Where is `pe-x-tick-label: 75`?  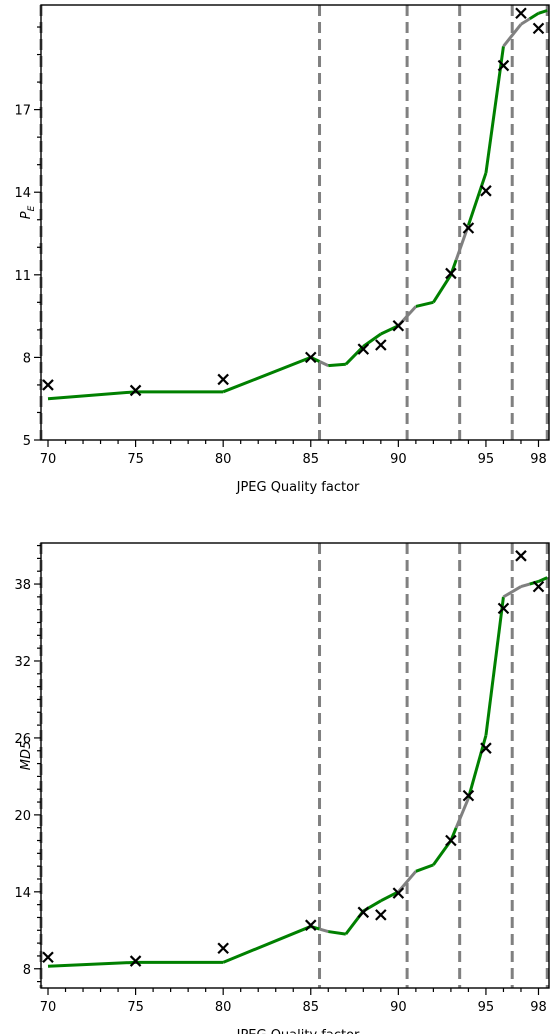 pe-x-tick-label: 75 is located at coordinates (135, 459).